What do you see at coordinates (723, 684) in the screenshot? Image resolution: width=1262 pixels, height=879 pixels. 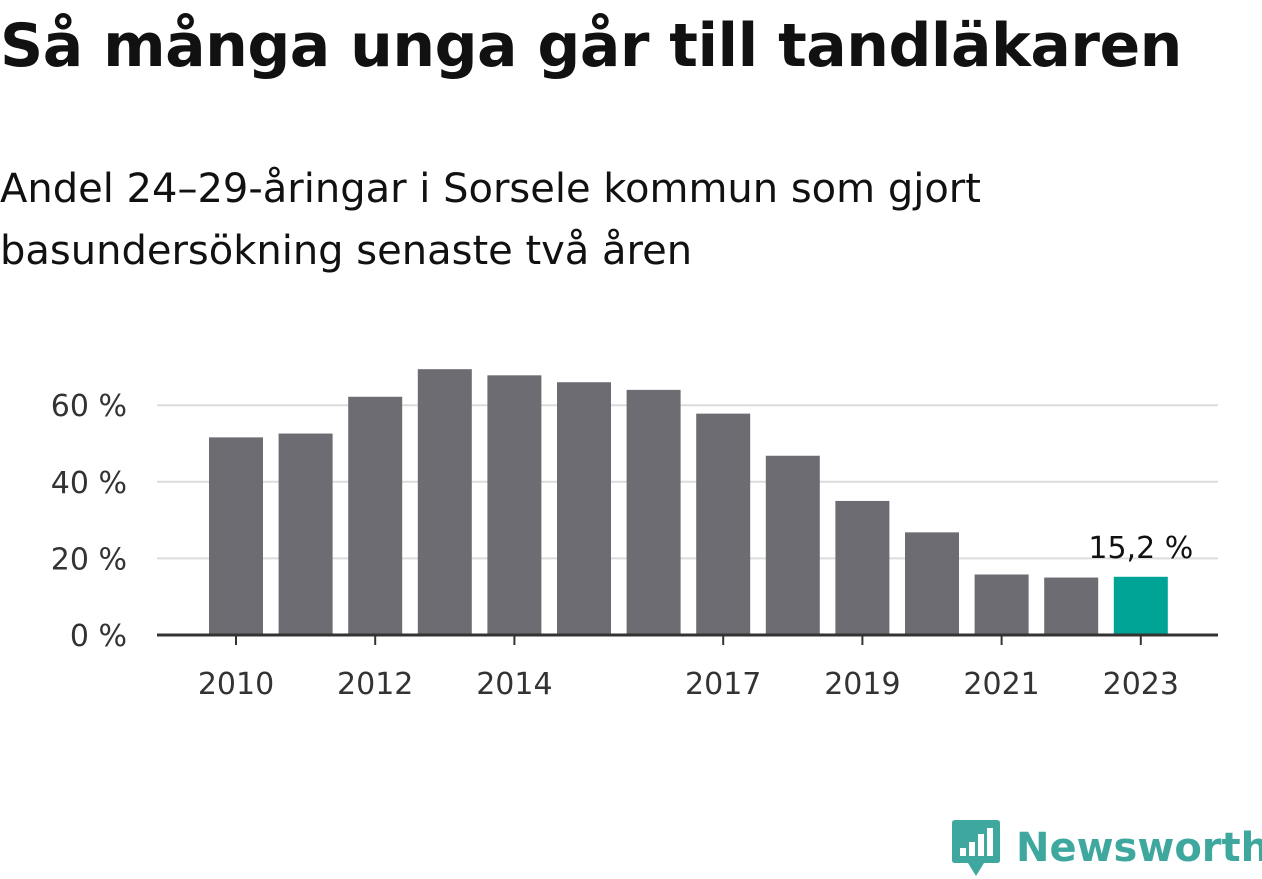 I see `x-tick-label: 2017` at bounding box center [723, 684].